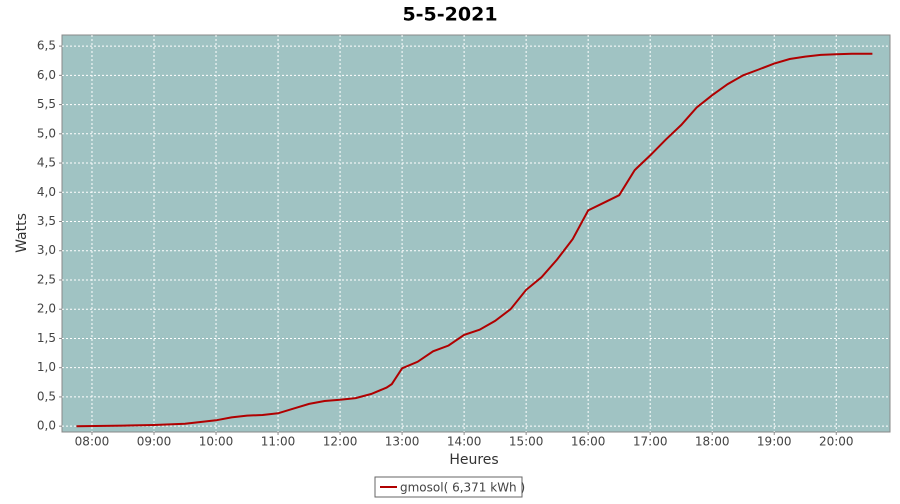  Describe the element at coordinates (46, 367) in the screenshot. I see `y-tick-label: 1,0` at that location.